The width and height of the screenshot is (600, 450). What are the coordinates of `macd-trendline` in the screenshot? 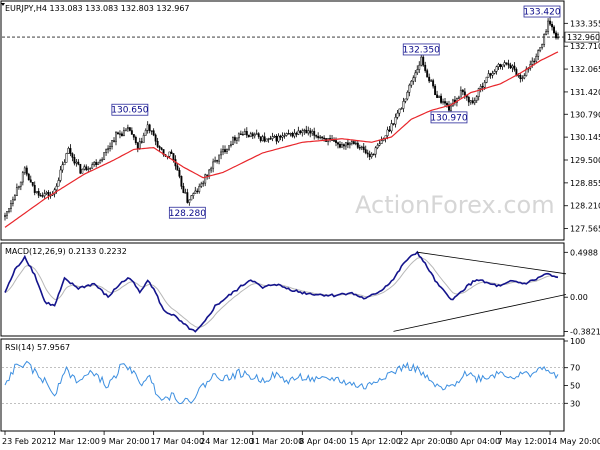 It's located at (492, 263).